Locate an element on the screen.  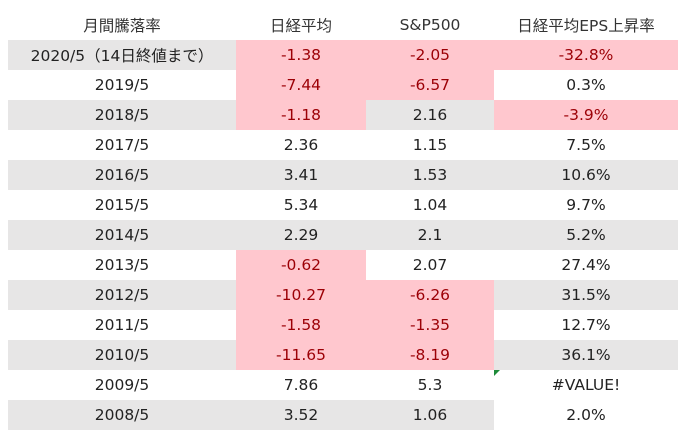
nikkei-cell: -7.44 is located at coordinates (301, 85).